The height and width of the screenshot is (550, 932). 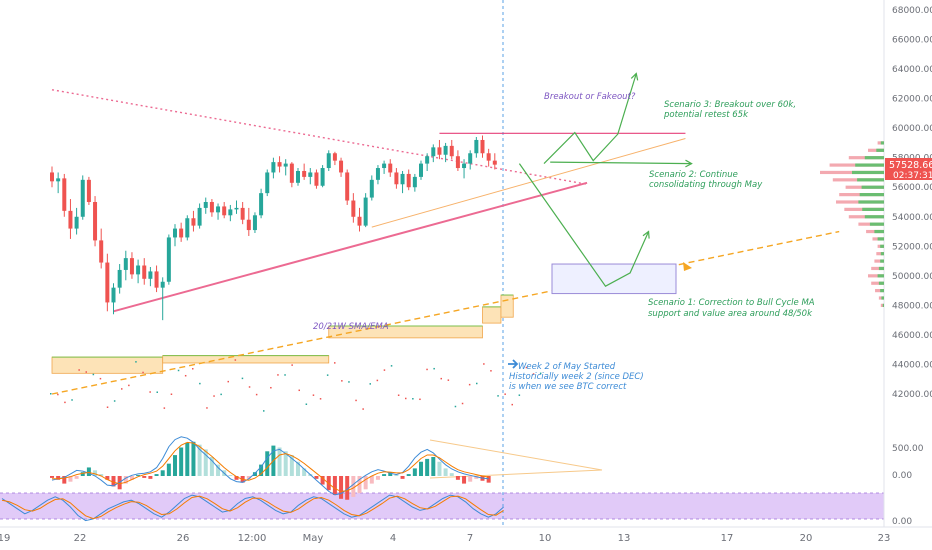 I want to click on signal-line, so click(x=270, y=466).